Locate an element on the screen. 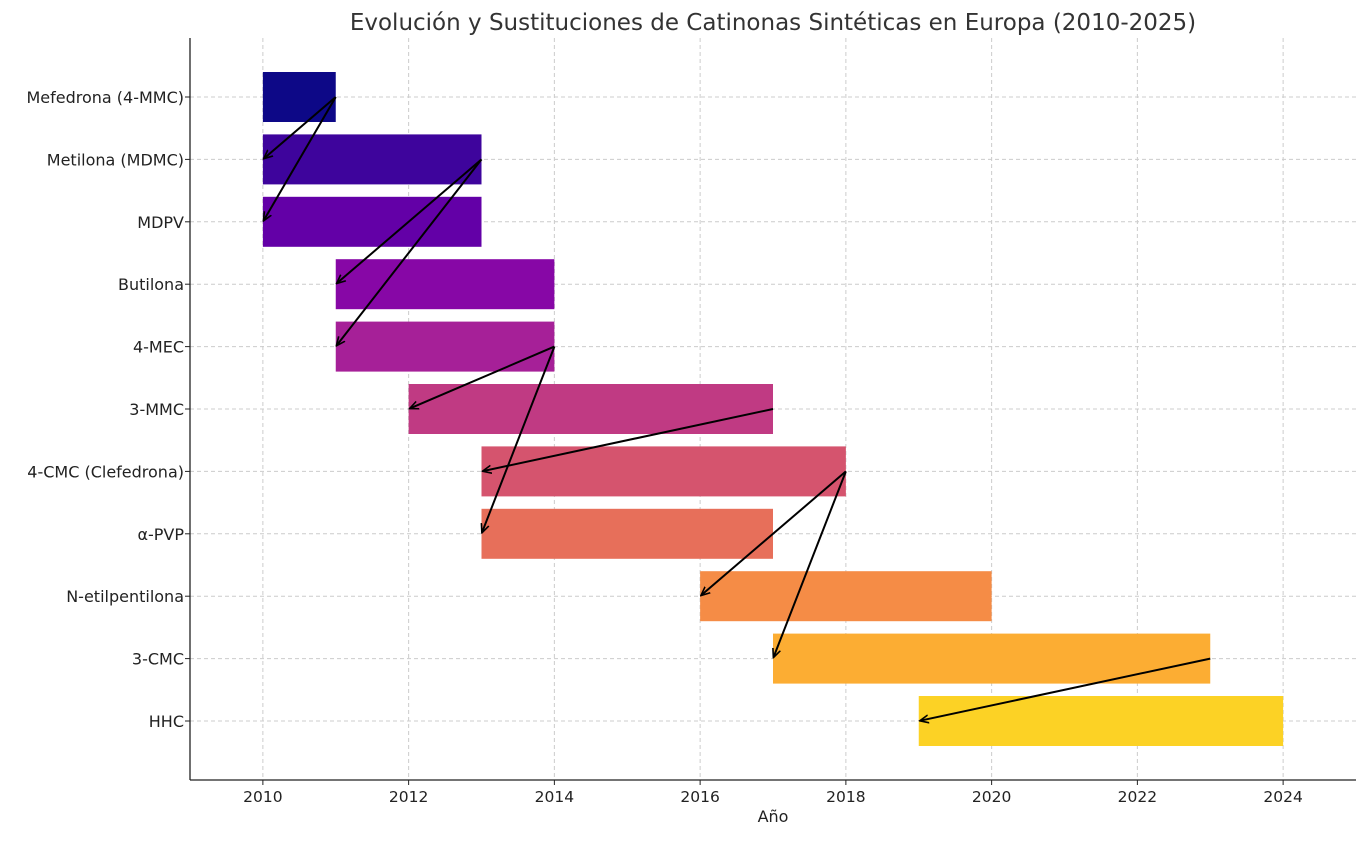  x-tick-label: 2022 is located at coordinates (1137, 797).